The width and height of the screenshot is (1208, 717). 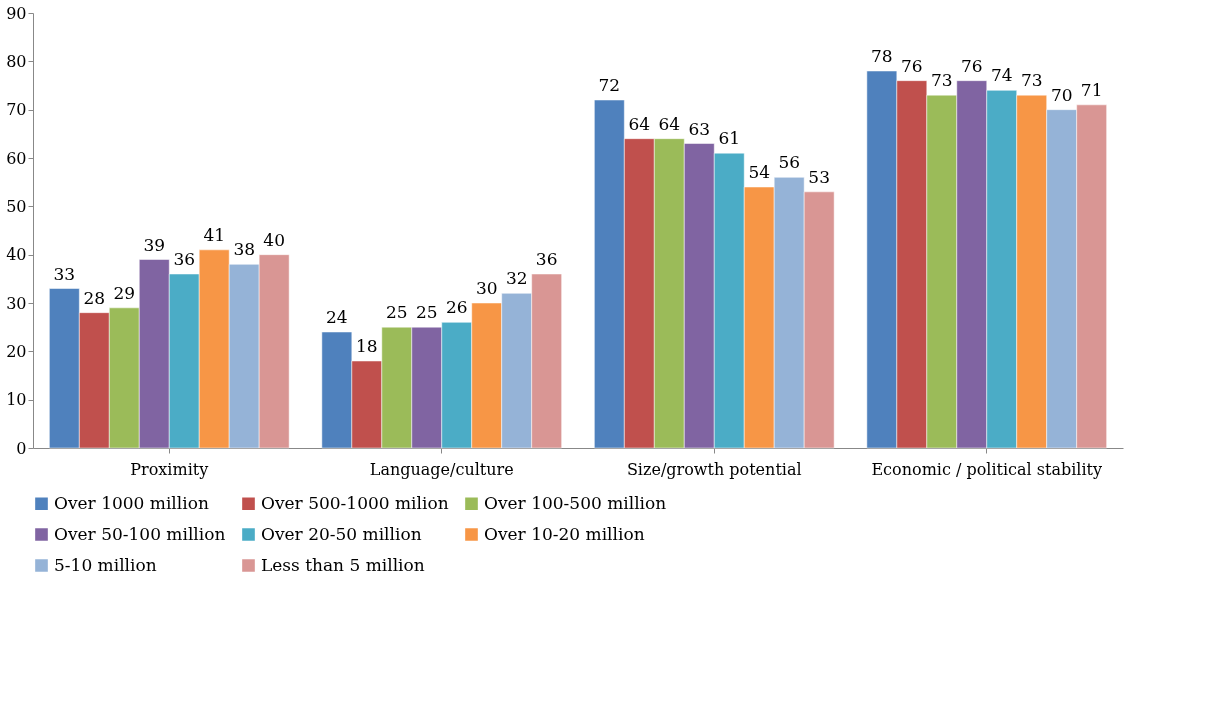 What do you see at coordinates (274, 239) in the screenshot?
I see `data-label: 40` at bounding box center [274, 239].